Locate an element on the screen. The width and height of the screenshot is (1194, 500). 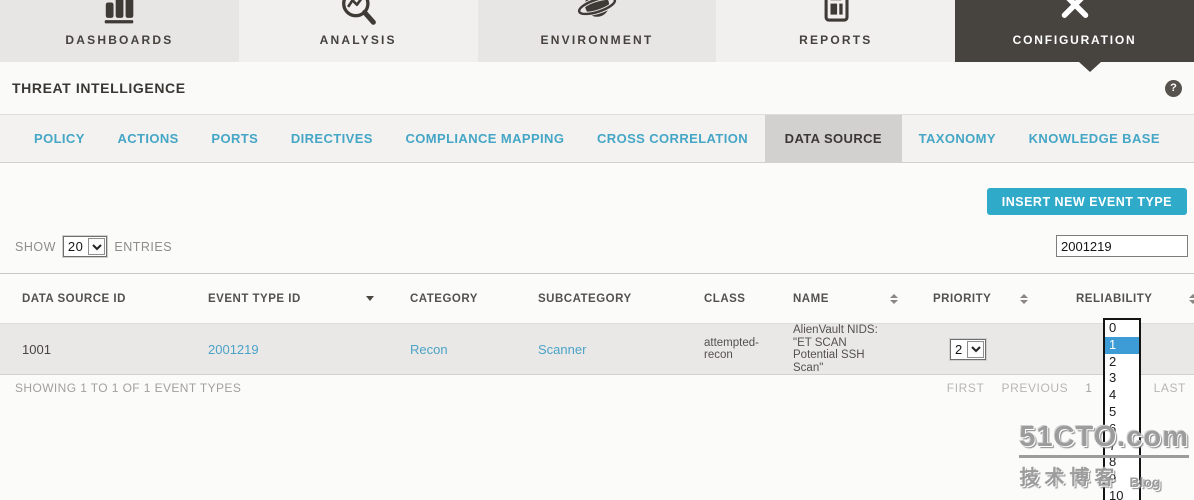
nav-item-analysis: ANALYSIS is located at coordinates (358, 31).